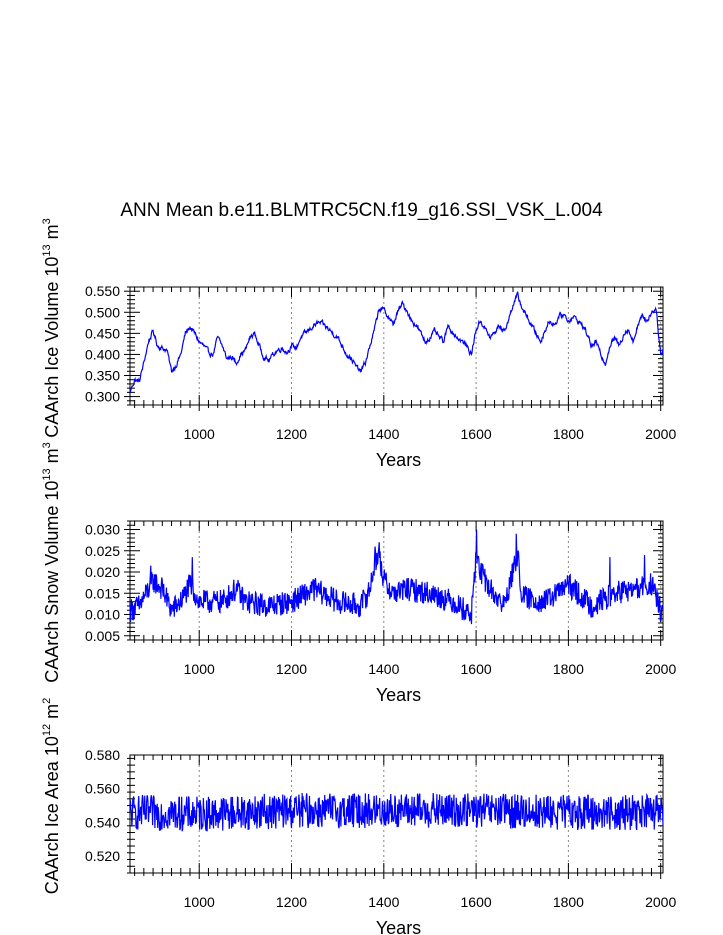  I want to click on y-axis-label-text: CAArch Snow Volume 10, so click(52, 582).